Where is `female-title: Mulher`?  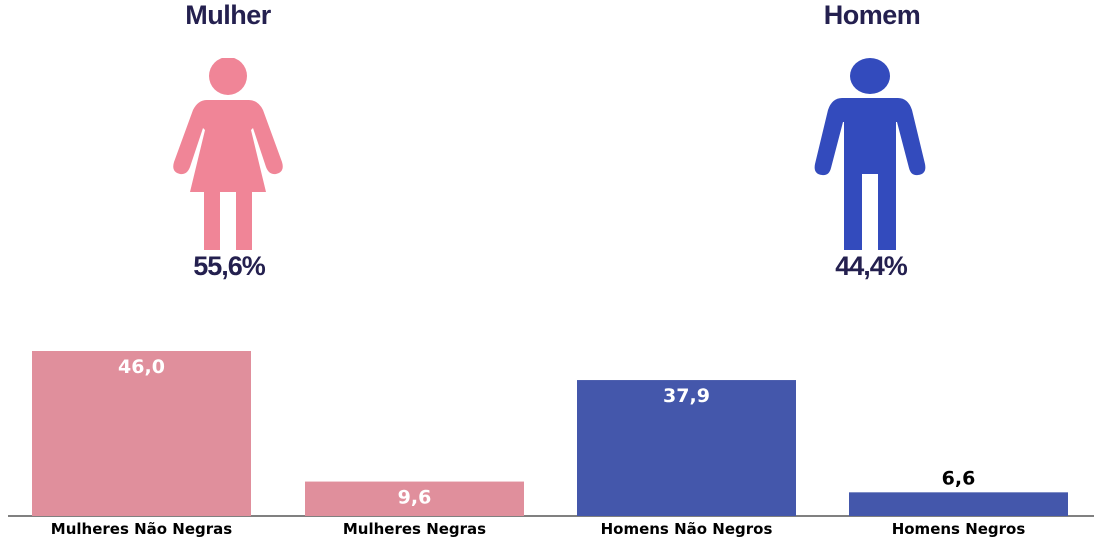
female-title: Mulher is located at coordinates (228, 15).